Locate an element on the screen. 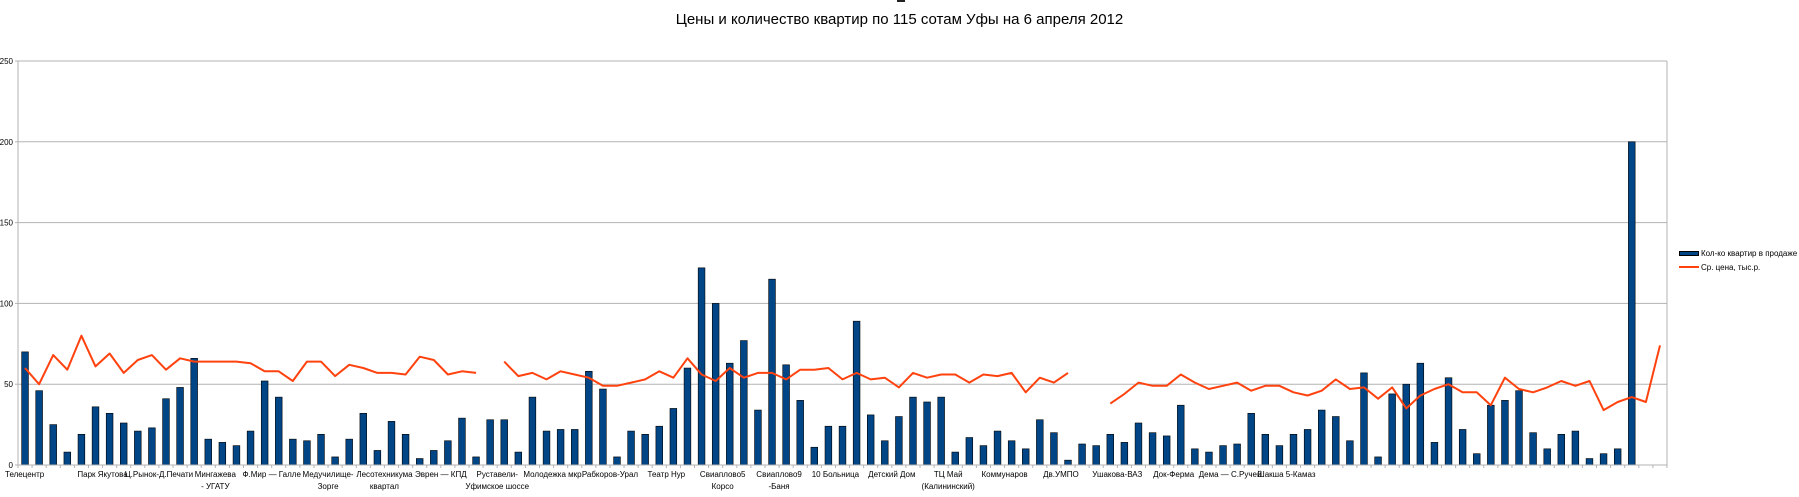  x-category-label: 10 Больница is located at coordinates (836, 474).